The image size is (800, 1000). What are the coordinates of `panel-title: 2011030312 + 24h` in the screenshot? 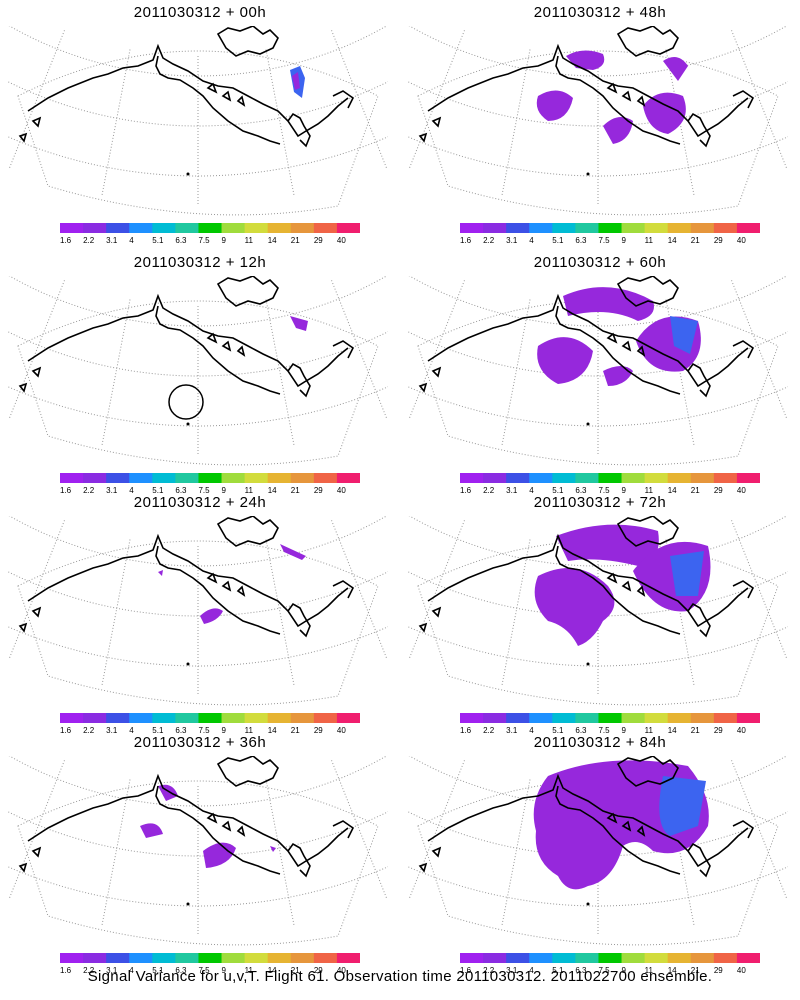 It's located at (200, 502).